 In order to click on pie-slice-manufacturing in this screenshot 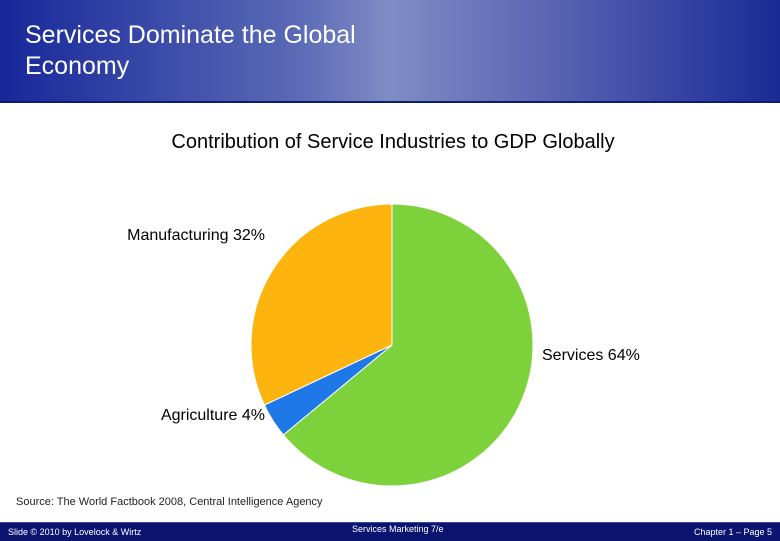, I will do `click(321, 304)`.